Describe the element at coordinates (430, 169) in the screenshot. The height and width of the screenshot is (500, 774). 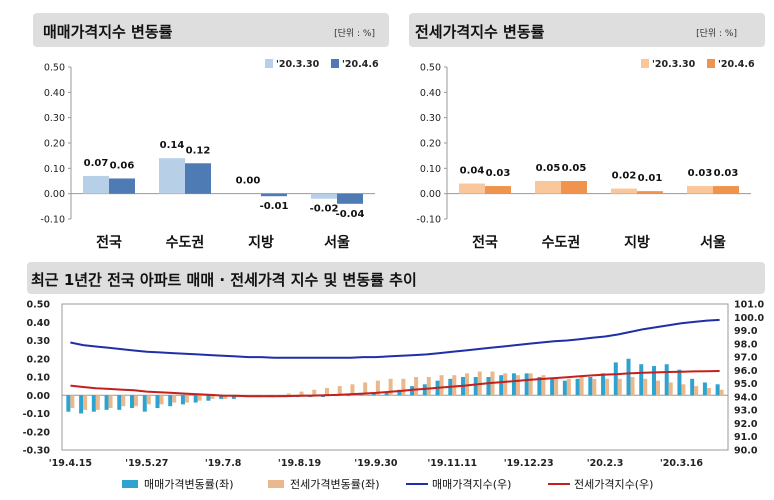
I see `jeonse-y-tick-label: 0.10` at that location.